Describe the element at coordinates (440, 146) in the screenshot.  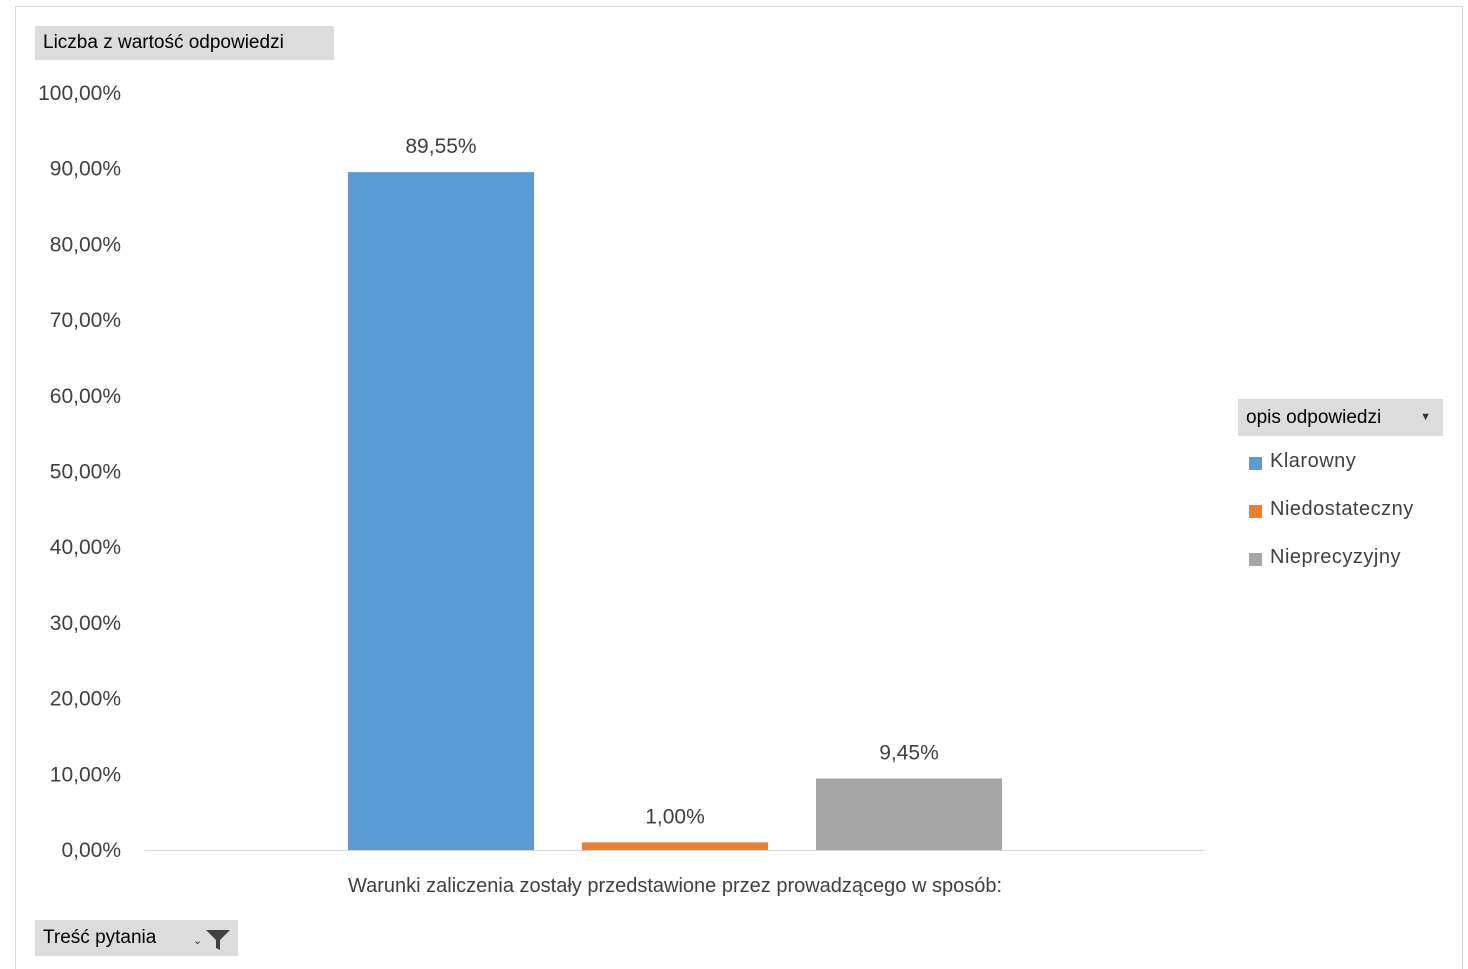
I see `data-label: 89,55%` at that location.